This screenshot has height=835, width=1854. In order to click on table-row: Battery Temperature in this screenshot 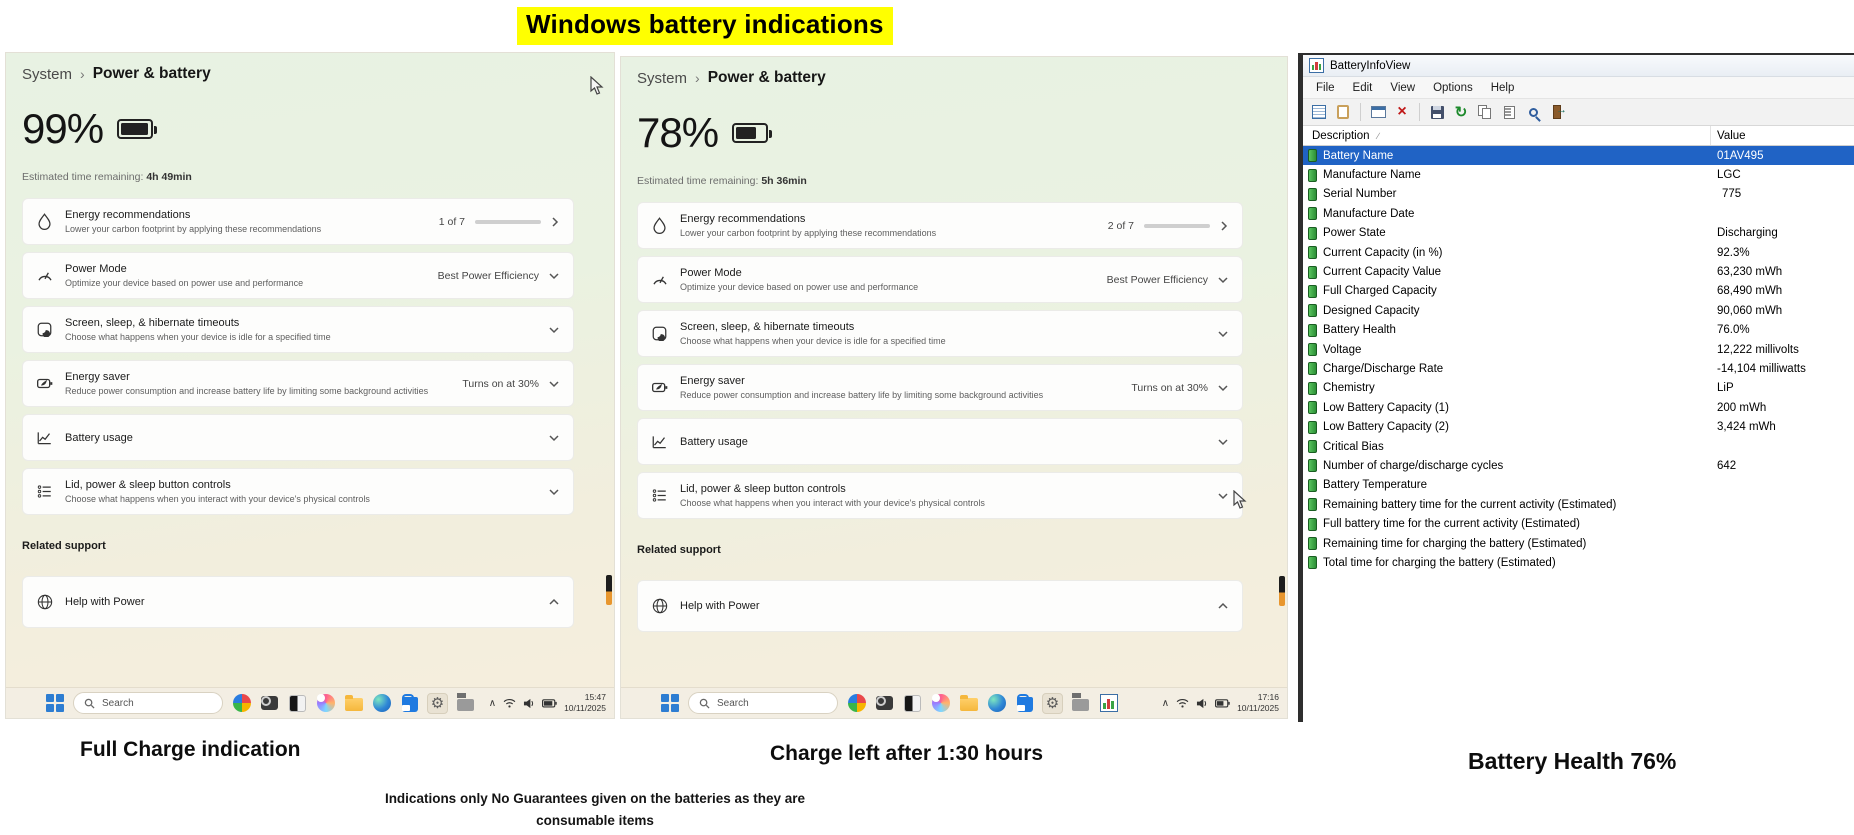, I will do `click(1578, 485)`.